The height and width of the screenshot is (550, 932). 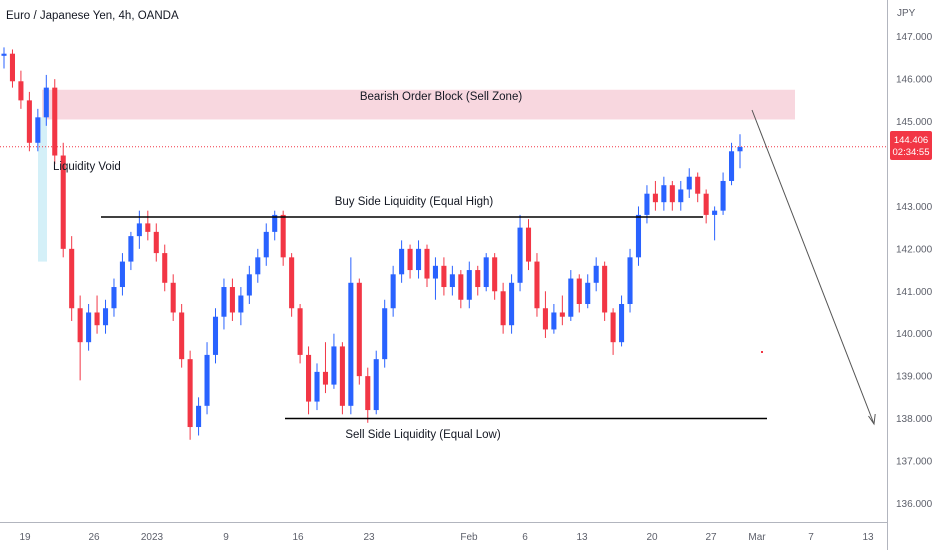 I want to click on currency-label: JPY, so click(x=906, y=13).